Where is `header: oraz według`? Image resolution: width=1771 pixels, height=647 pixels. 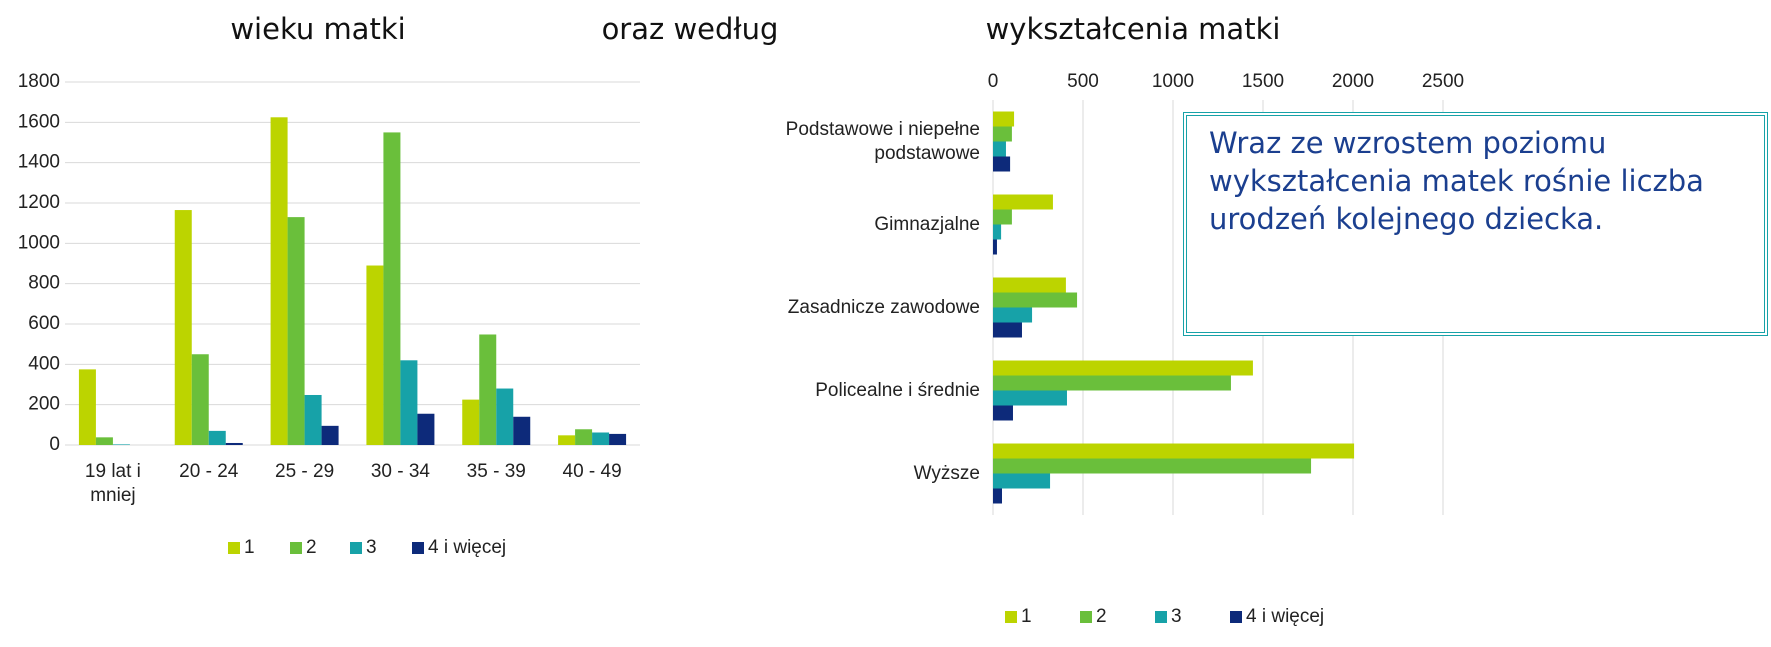
header: oraz według is located at coordinates (690, 29).